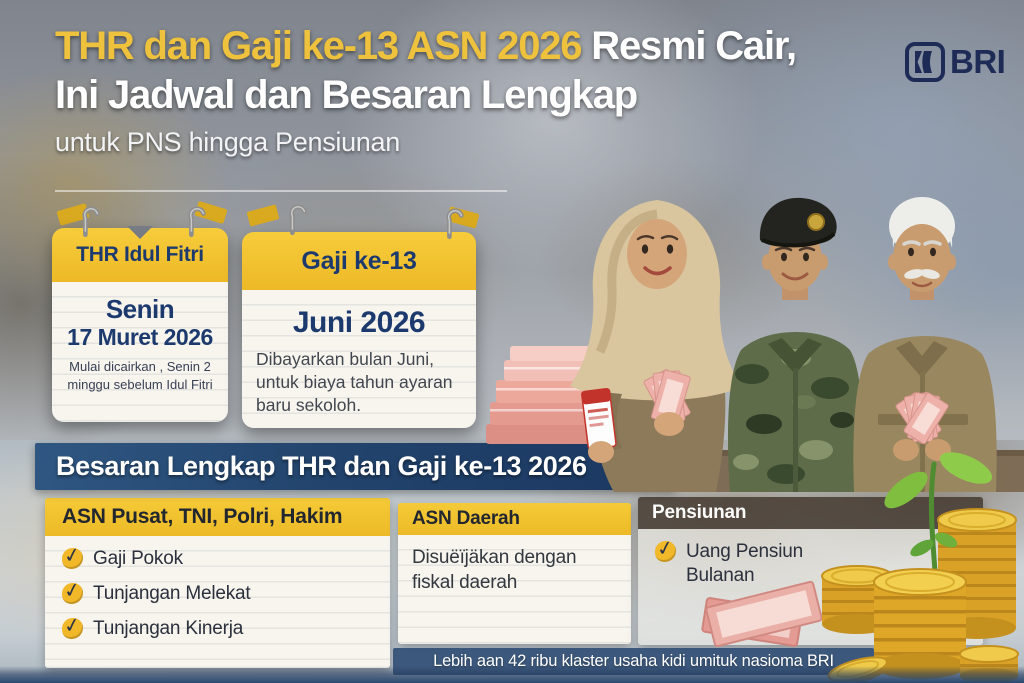 Image resolution: width=1024 pixels, height=683 pixels. I want to click on list-item: Uang Pensiun Bulanan, so click(810, 558).